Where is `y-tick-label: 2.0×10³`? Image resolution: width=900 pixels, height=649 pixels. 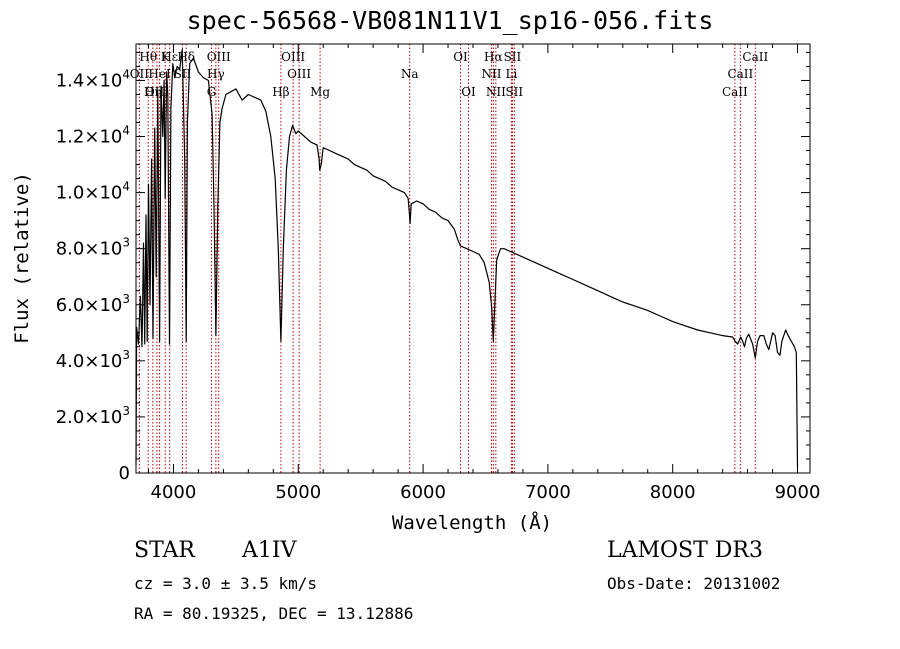 y-tick-label: 2.0×10³ is located at coordinates (93, 416).